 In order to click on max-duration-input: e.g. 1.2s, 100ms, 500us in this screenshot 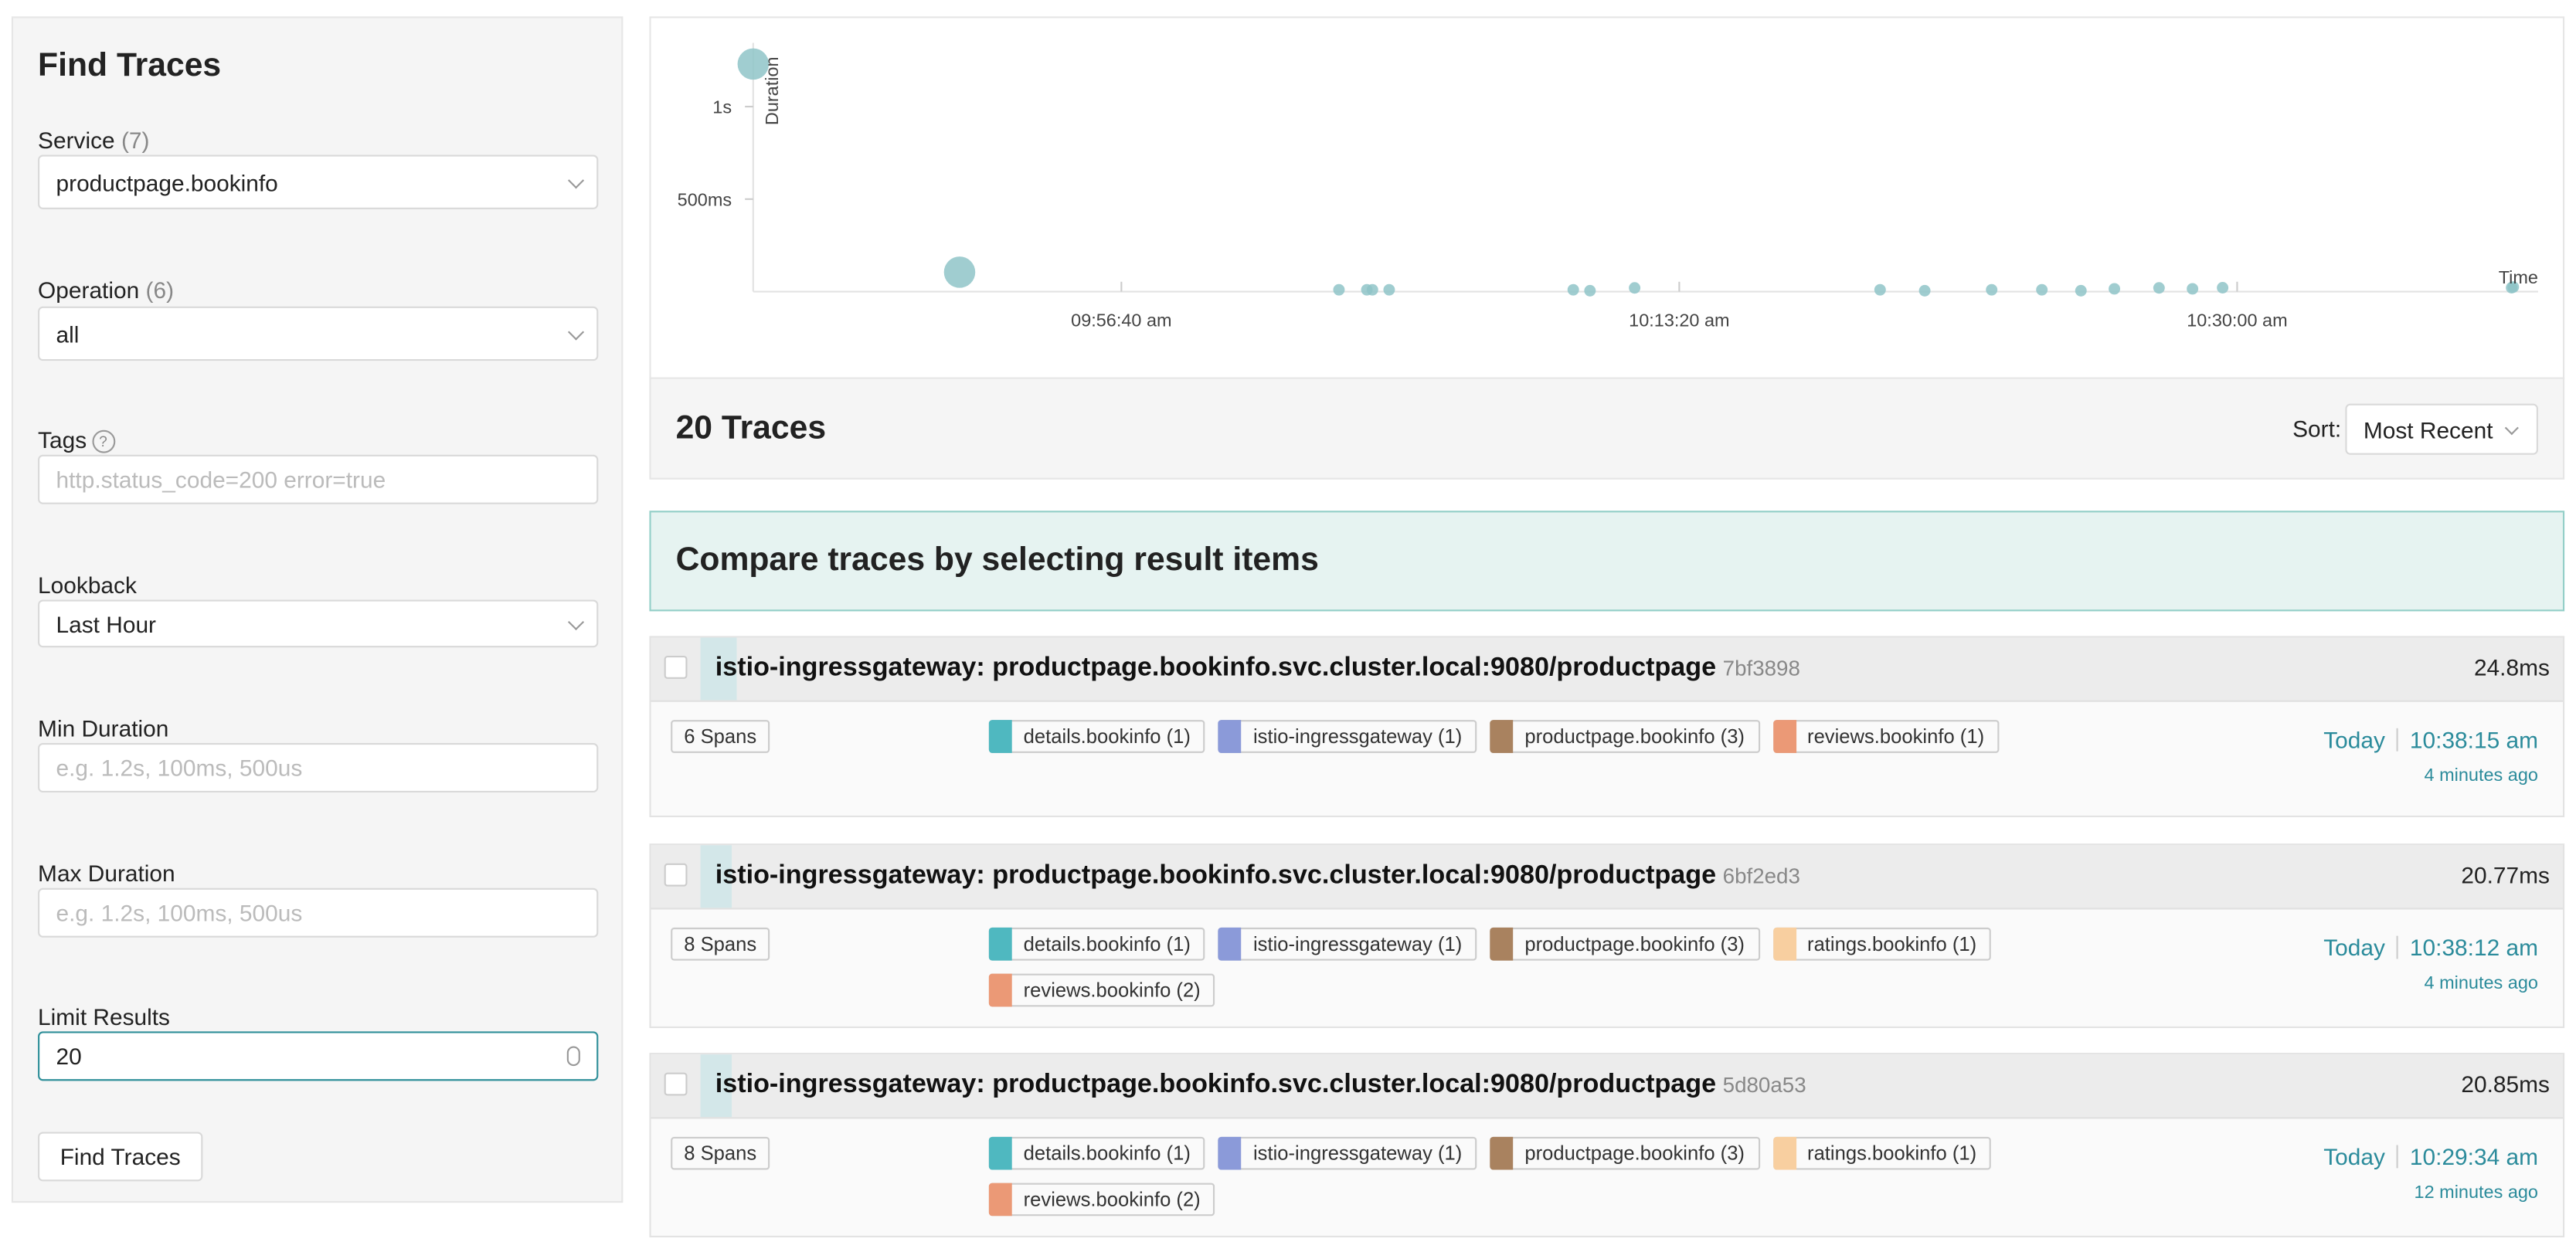, I will do `click(318, 913)`.